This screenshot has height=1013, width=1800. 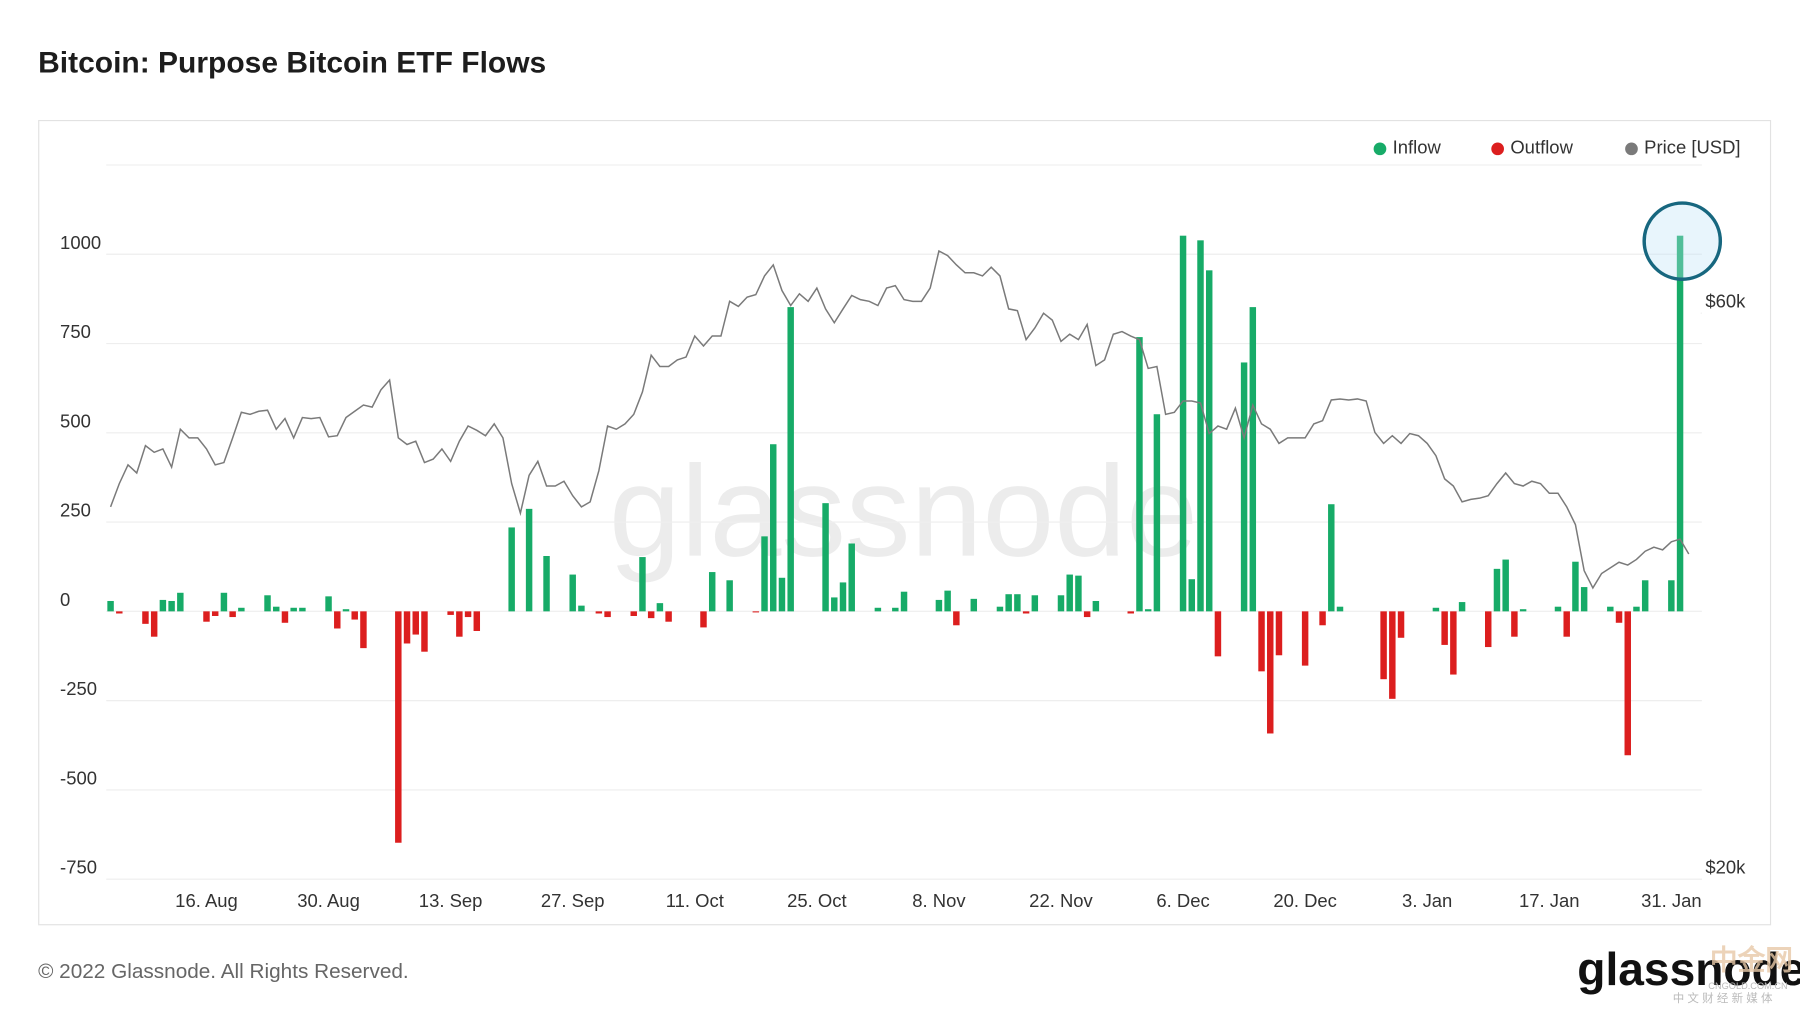 What do you see at coordinates (451, 900) in the screenshot?
I see `x-tick-label: 13. Sep` at bounding box center [451, 900].